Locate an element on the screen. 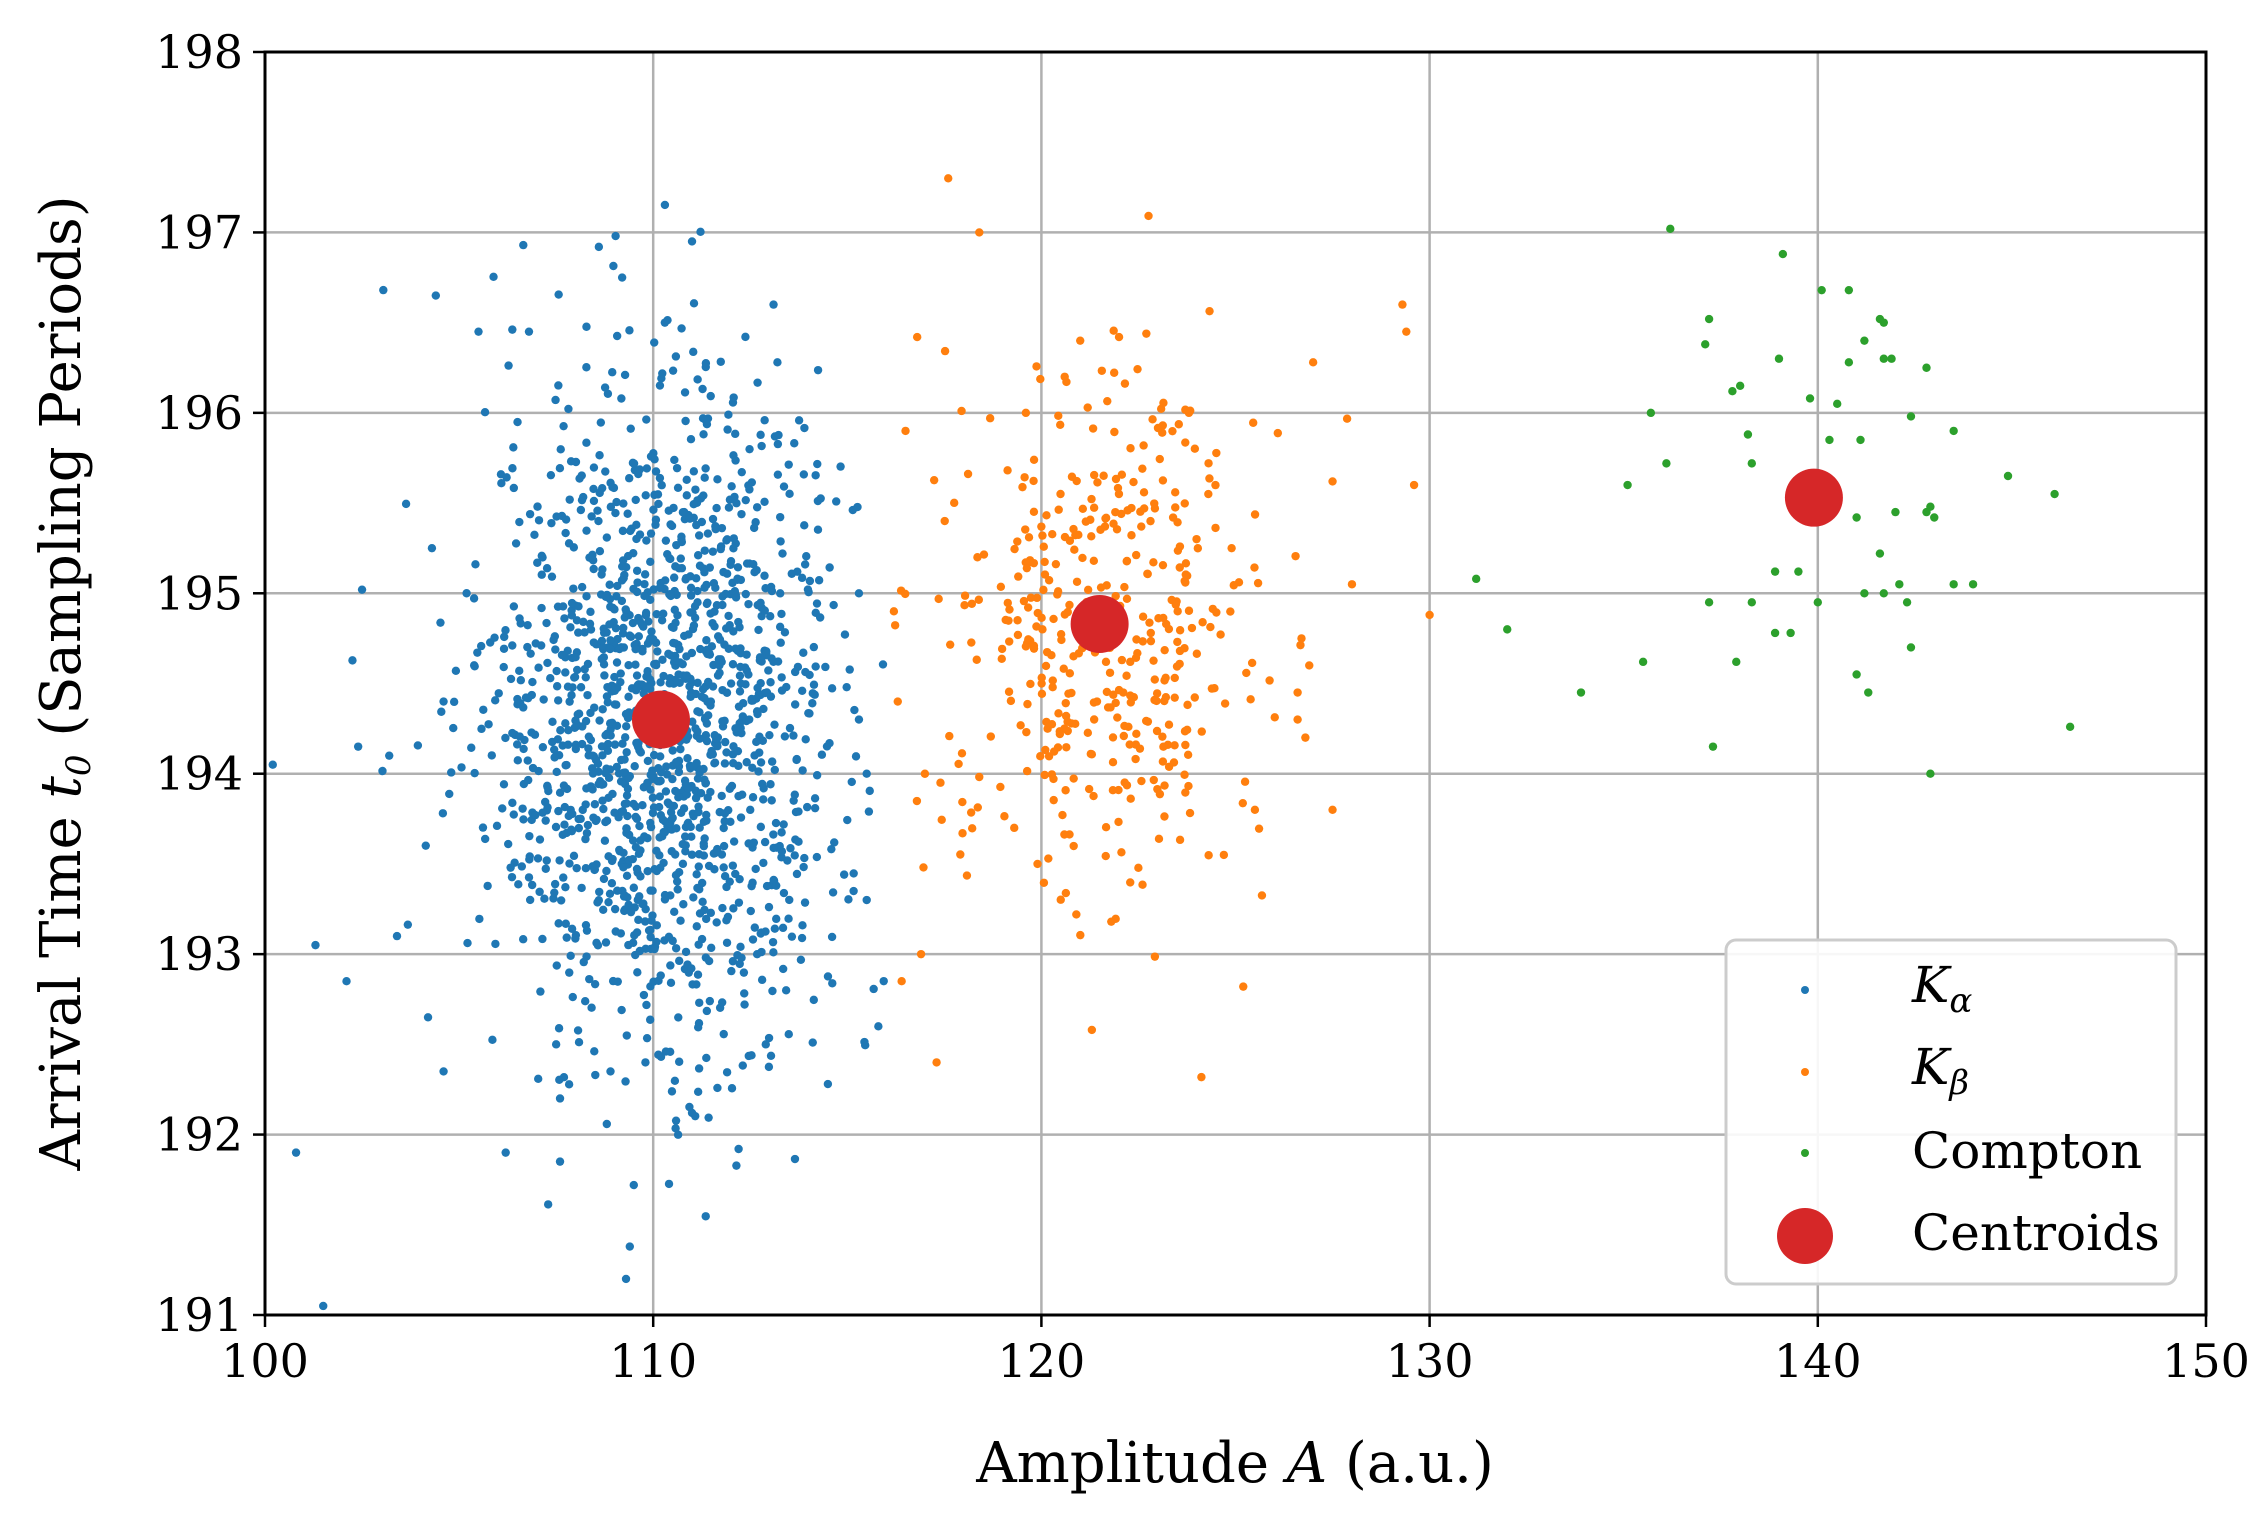  y-tick-label: 198 is located at coordinates (199, 52).